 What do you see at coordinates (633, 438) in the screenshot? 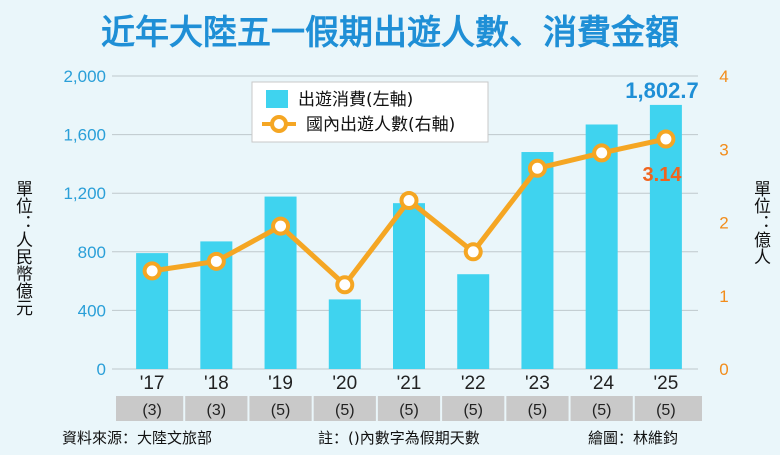
I see `footer-credit: 繪圖：林維鈞` at bounding box center [633, 438].